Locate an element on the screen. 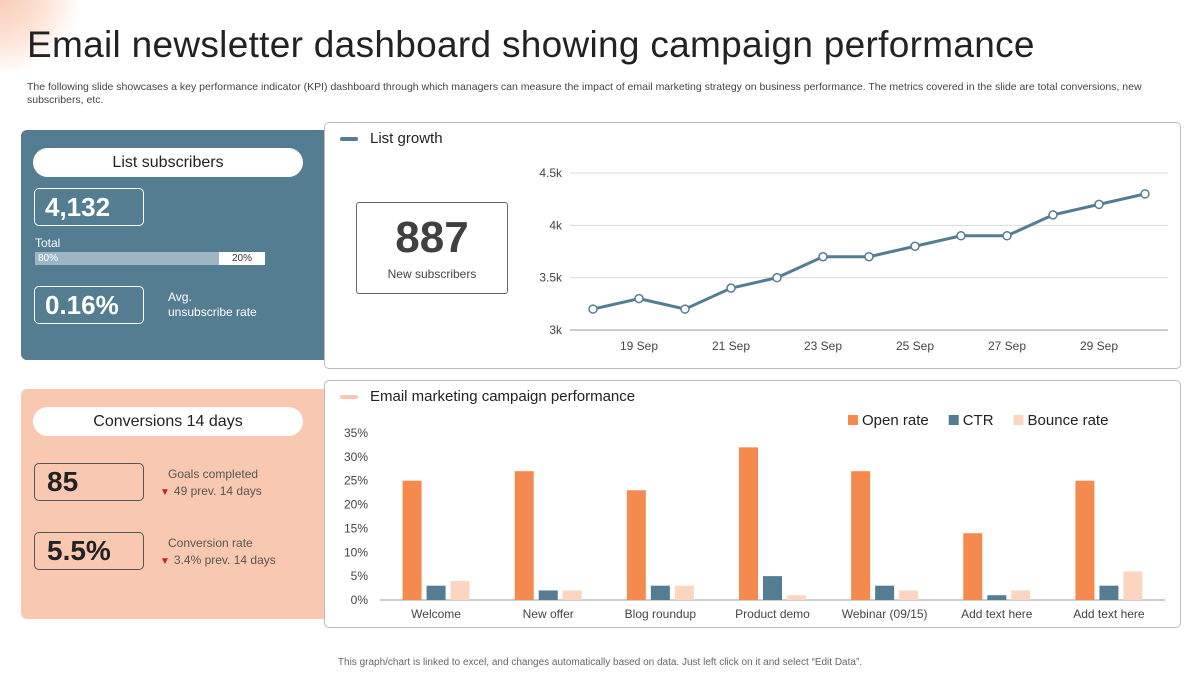  y-tick-label: 3.5k is located at coordinates (551, 278).